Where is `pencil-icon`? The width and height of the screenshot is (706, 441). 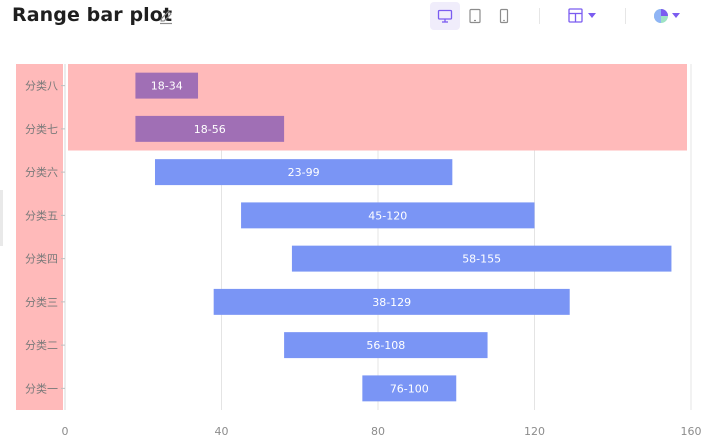 pencil-icon is located at coordinates (166, 17).